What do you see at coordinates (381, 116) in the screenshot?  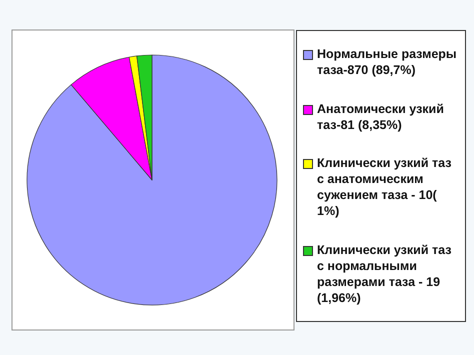 I see `legend-label: Анатомически узкий таз-81 (8,35%)` at bounding box center [381, 116].